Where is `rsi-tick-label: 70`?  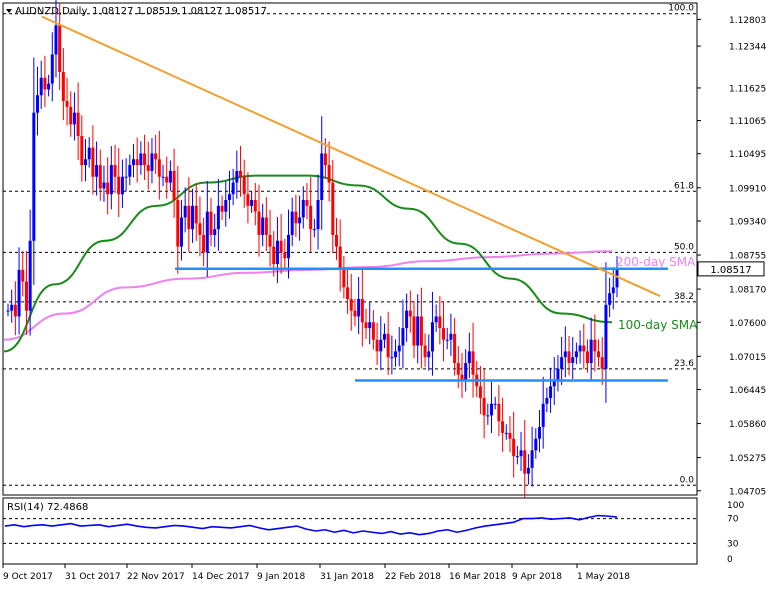
rsi-tick-label: 70 is located at coordinates (733, 520).